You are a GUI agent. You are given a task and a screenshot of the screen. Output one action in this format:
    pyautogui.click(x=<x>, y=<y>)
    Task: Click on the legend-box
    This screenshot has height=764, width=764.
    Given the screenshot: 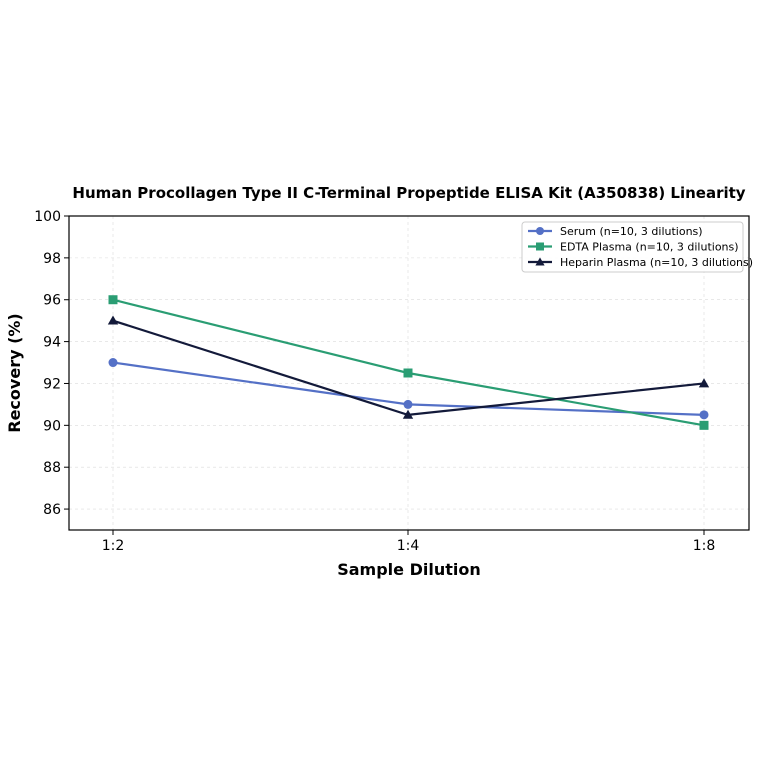 What is the action you would take?
    pyautogui.click(x=632, y=247)
    